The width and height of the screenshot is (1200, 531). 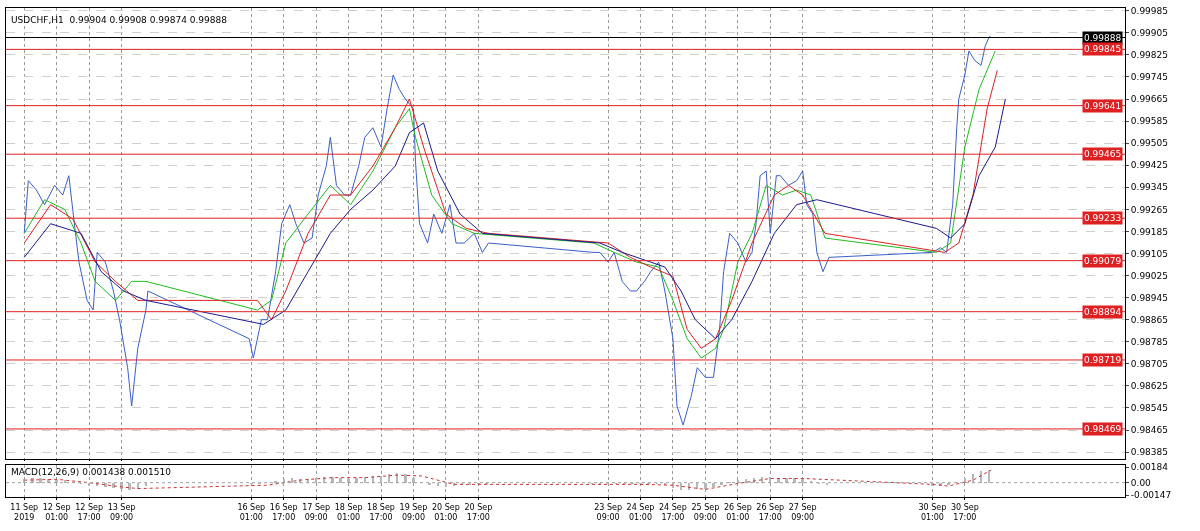 I want to click on x-tick-label: 24 Sep 01:00, so click(x=640, y=512).